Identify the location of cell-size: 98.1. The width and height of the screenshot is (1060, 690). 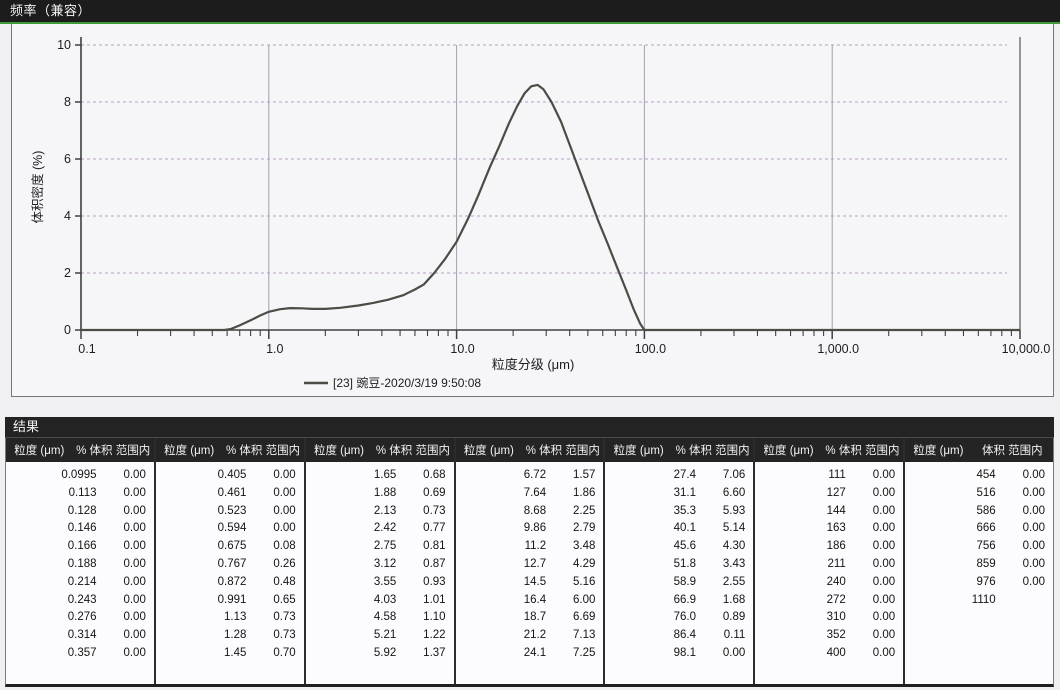
(684, 652).